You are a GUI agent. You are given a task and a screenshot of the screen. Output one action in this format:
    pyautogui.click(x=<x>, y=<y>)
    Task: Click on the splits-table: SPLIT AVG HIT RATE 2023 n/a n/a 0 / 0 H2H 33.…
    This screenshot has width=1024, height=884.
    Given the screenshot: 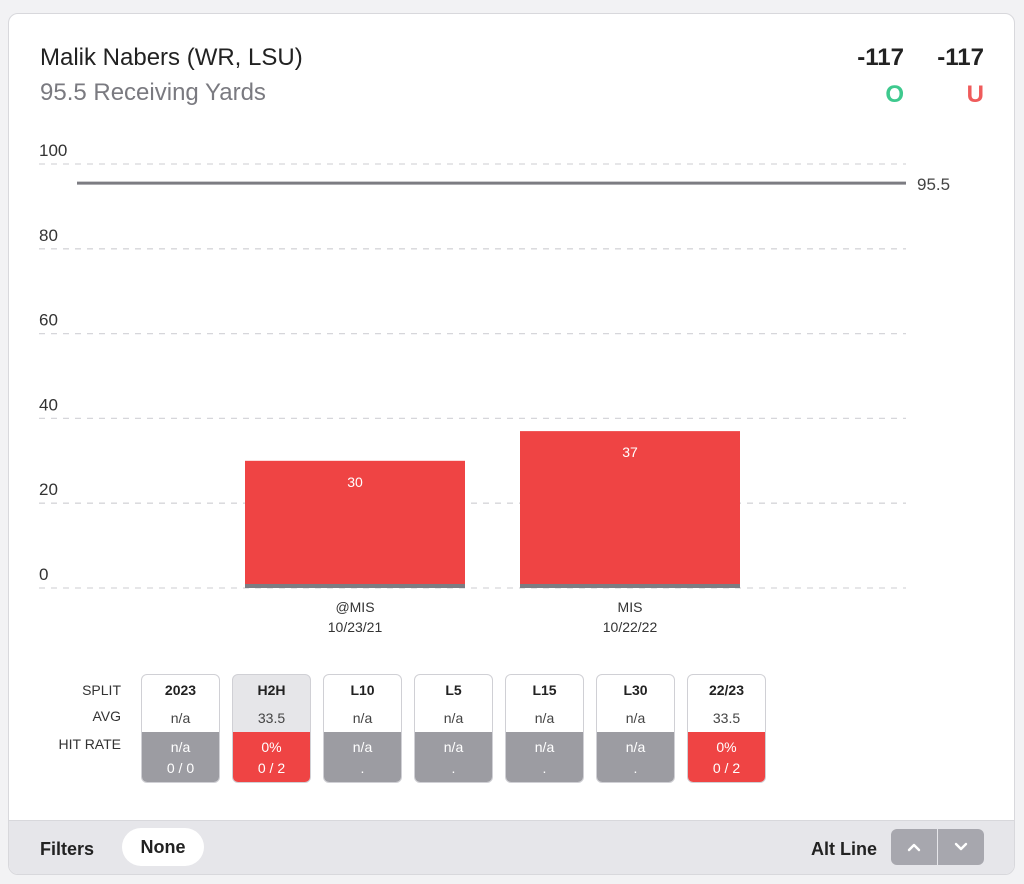 What is the action you would take?
    pyautogui.click(x=409, y=729)
    